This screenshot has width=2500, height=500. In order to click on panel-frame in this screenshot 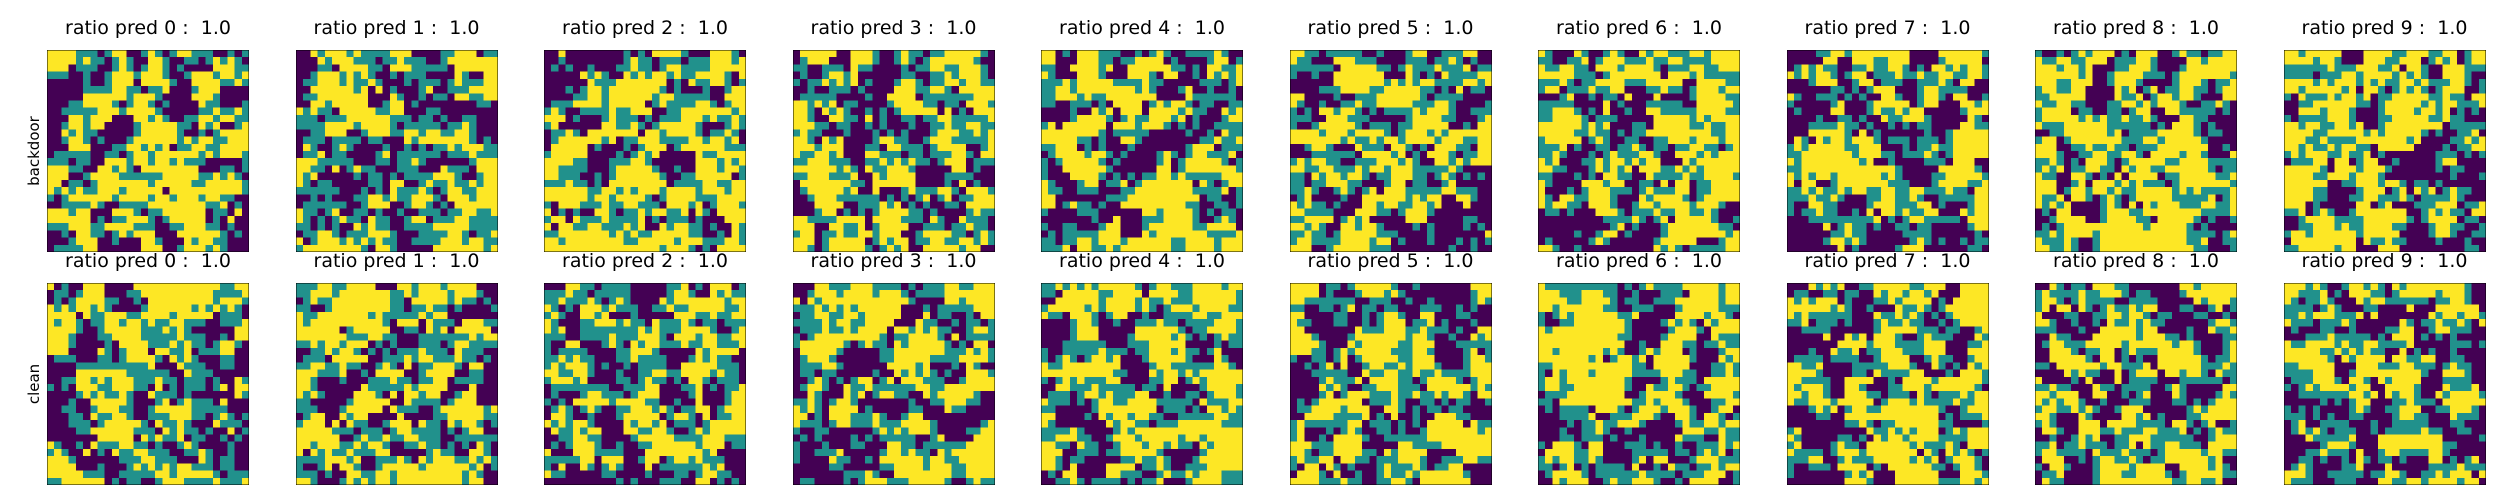, I will do `click(1142, 151)`.